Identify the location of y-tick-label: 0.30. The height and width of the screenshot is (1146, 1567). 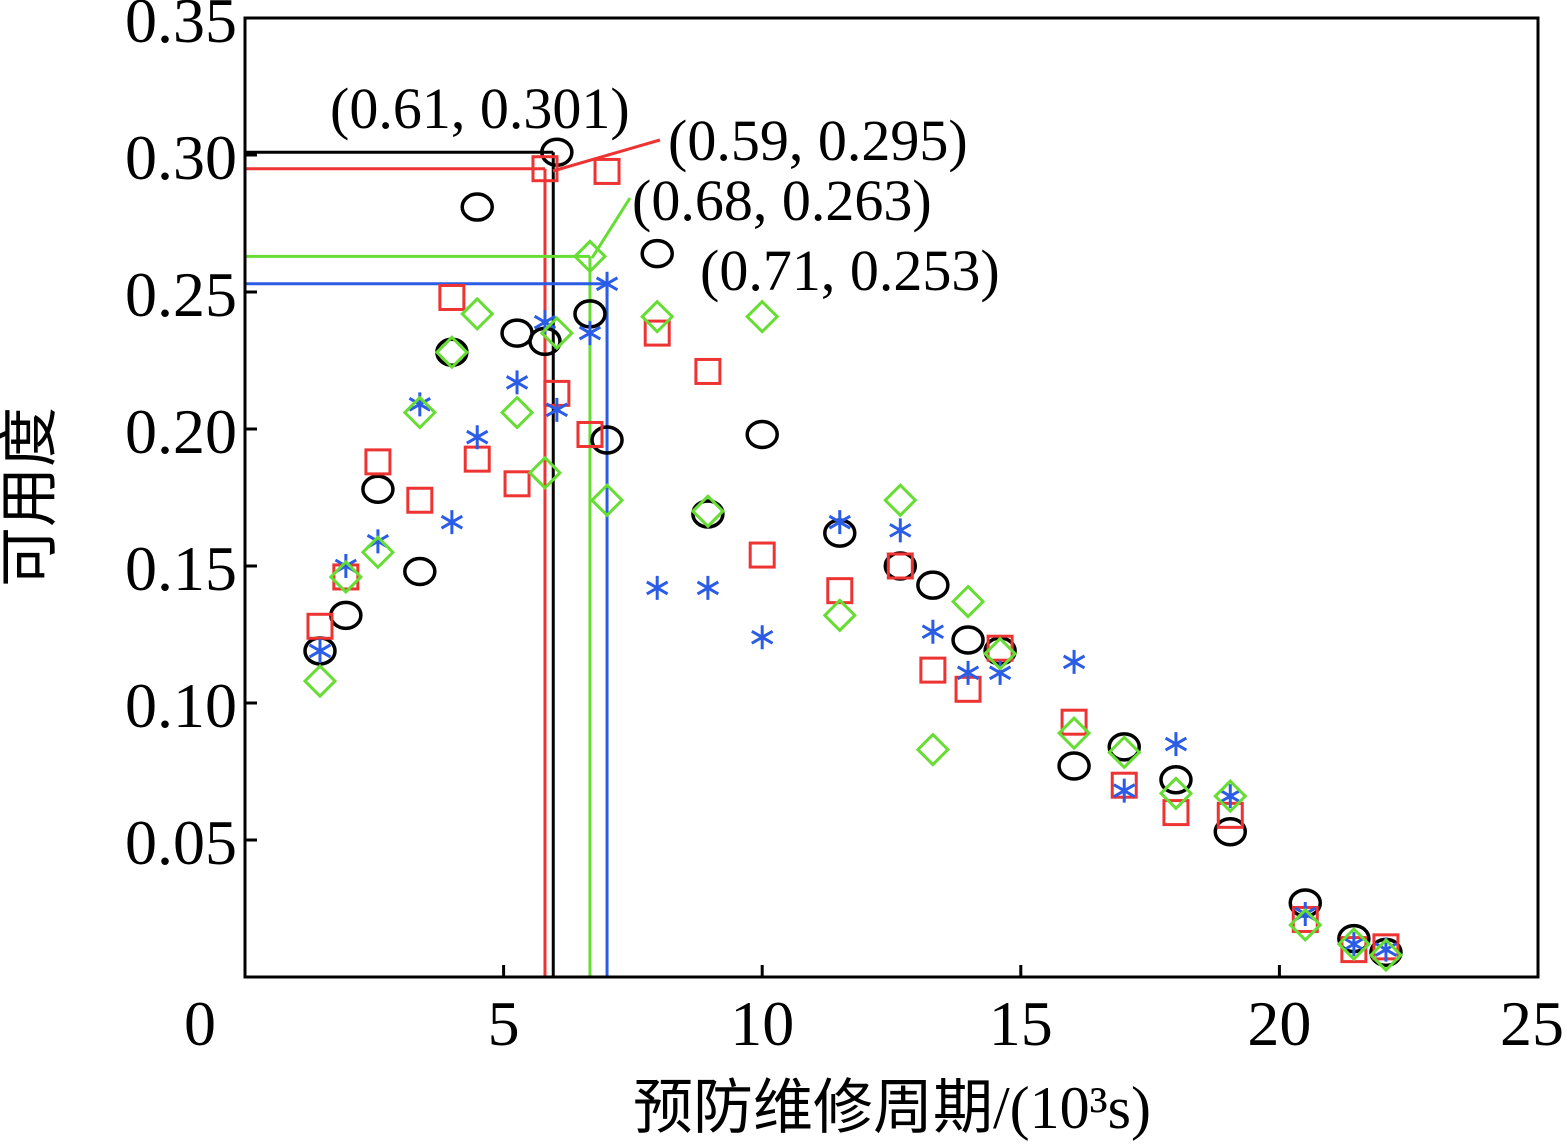
(181, 157).